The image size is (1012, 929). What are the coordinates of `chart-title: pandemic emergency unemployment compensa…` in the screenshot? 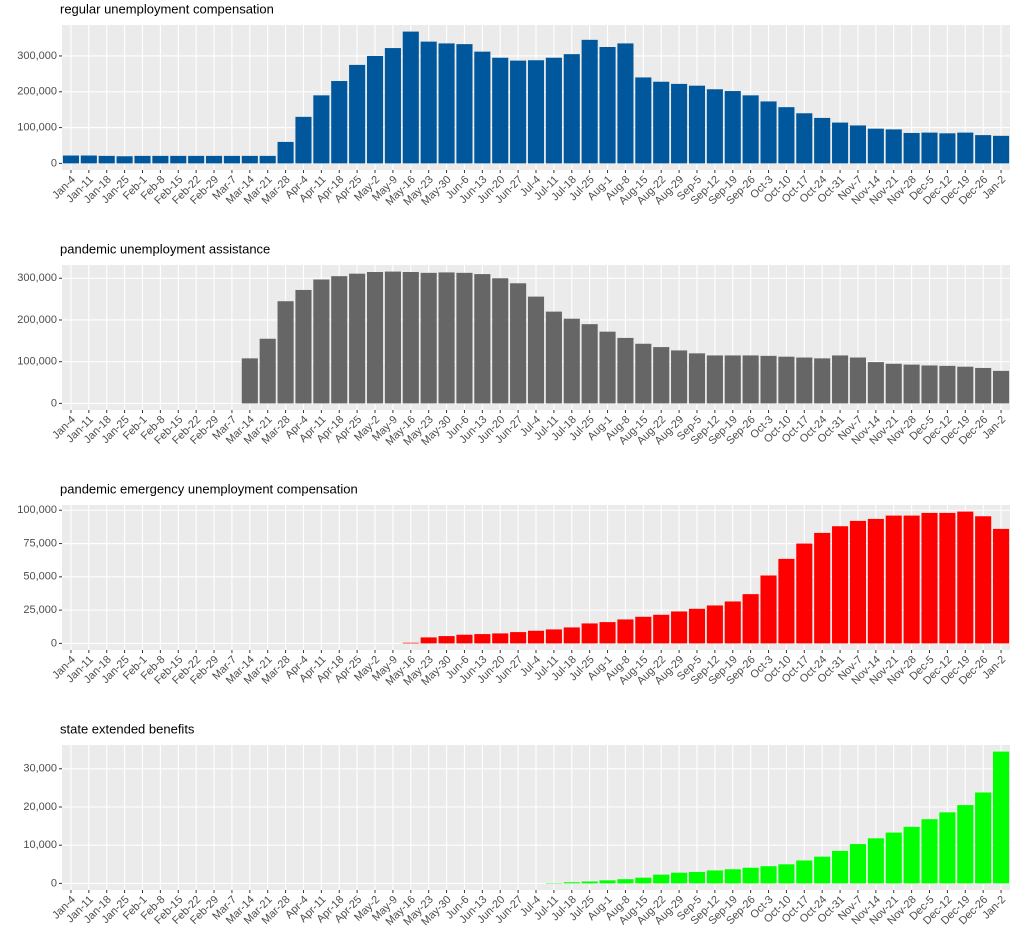 It's located at (209, 488).